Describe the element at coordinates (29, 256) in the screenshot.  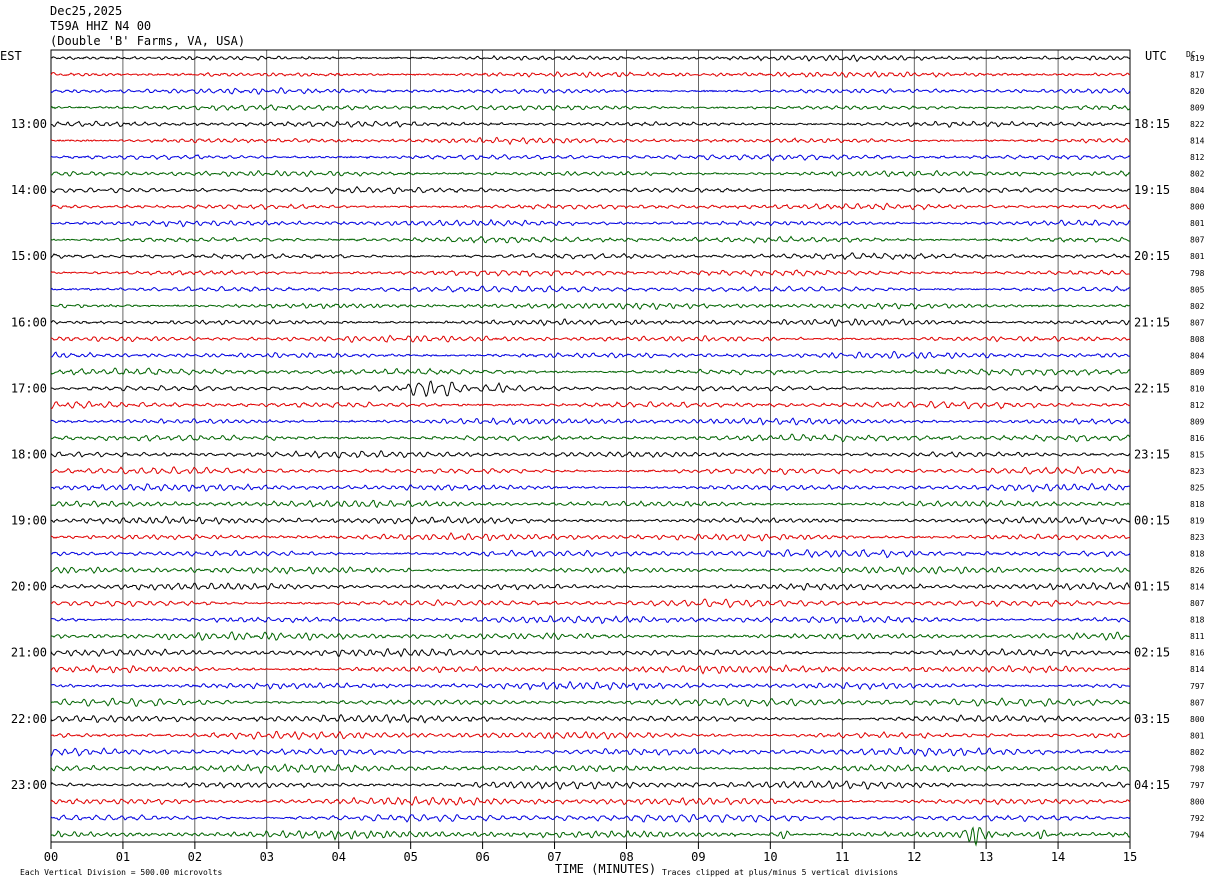
I see `left-hour-label: 15:00` at that location.